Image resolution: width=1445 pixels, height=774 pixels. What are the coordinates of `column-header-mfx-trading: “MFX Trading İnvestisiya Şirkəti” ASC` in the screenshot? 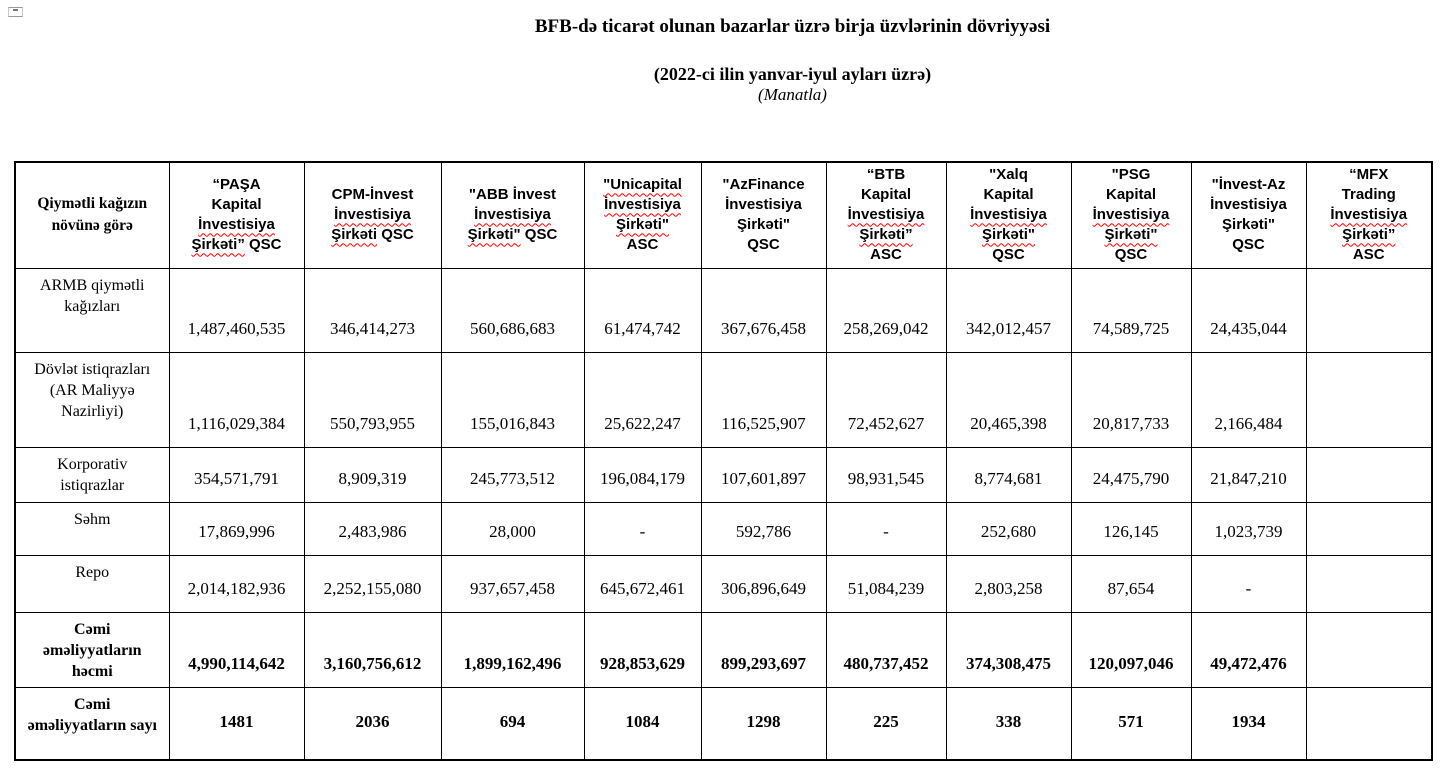 It's located at (1369, 215).